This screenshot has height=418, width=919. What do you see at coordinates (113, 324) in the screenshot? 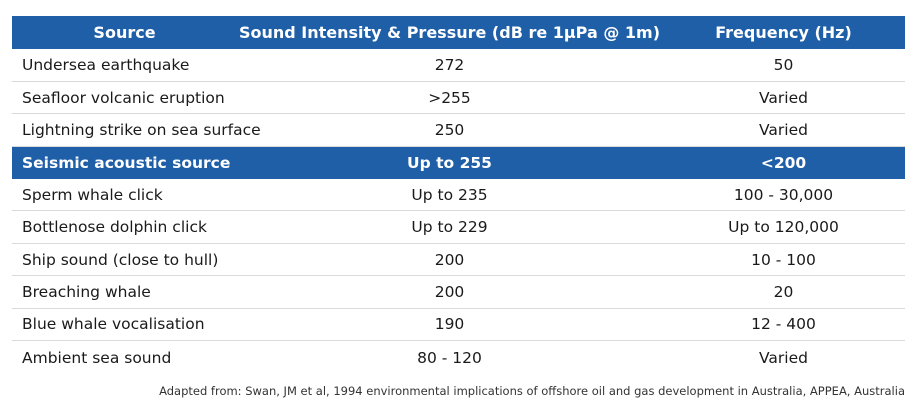
I see `cell-source: Blue whale vocalisation` at bounding box center [113, 324].